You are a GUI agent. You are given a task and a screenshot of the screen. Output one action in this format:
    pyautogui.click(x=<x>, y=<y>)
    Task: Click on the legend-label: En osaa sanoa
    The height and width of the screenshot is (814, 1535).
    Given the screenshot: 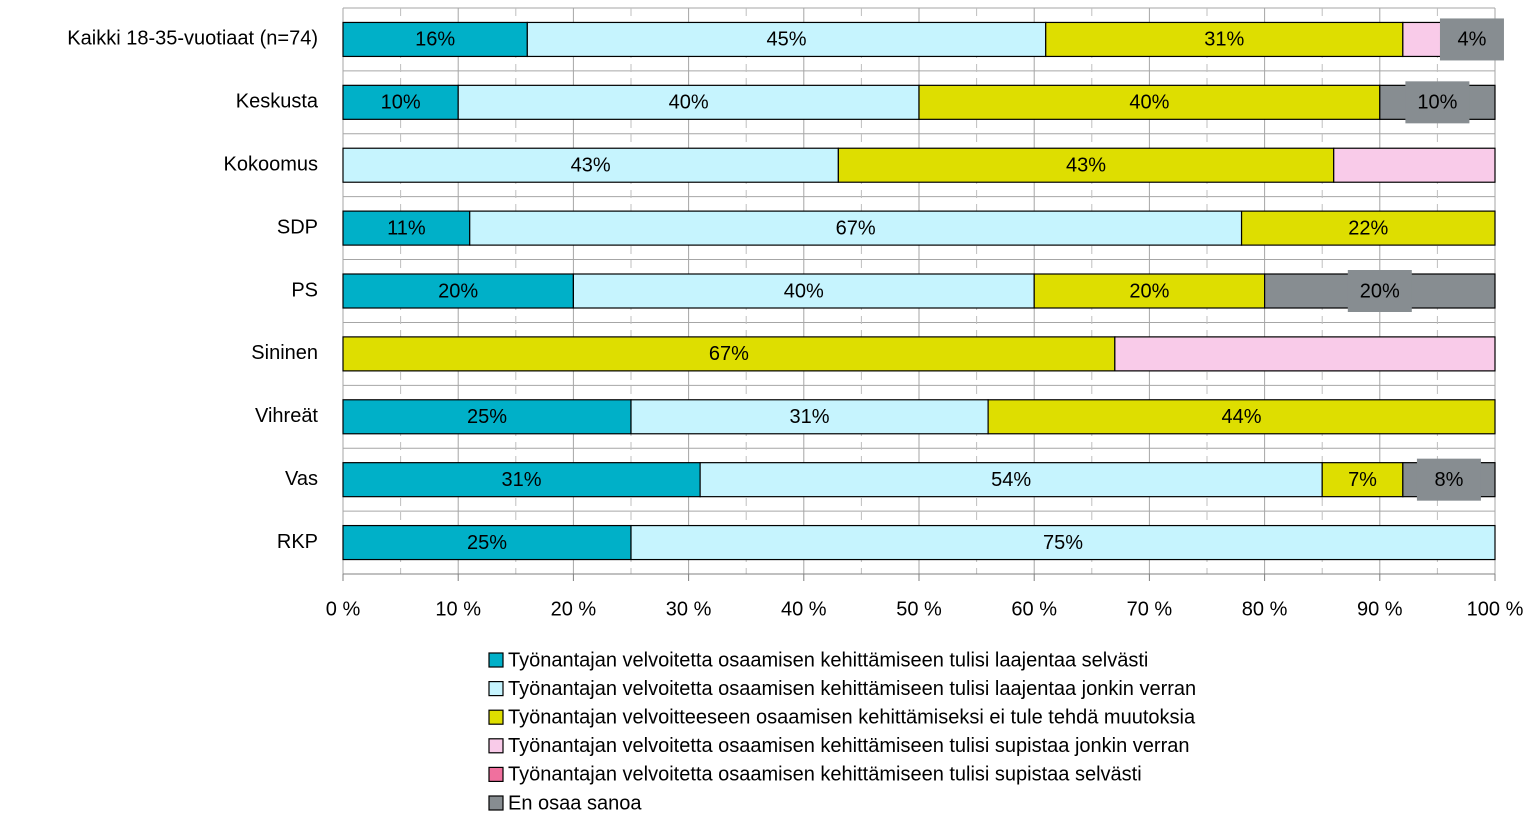 What is the action you would take?
    pyautogui.click(x=575, y=803)
    